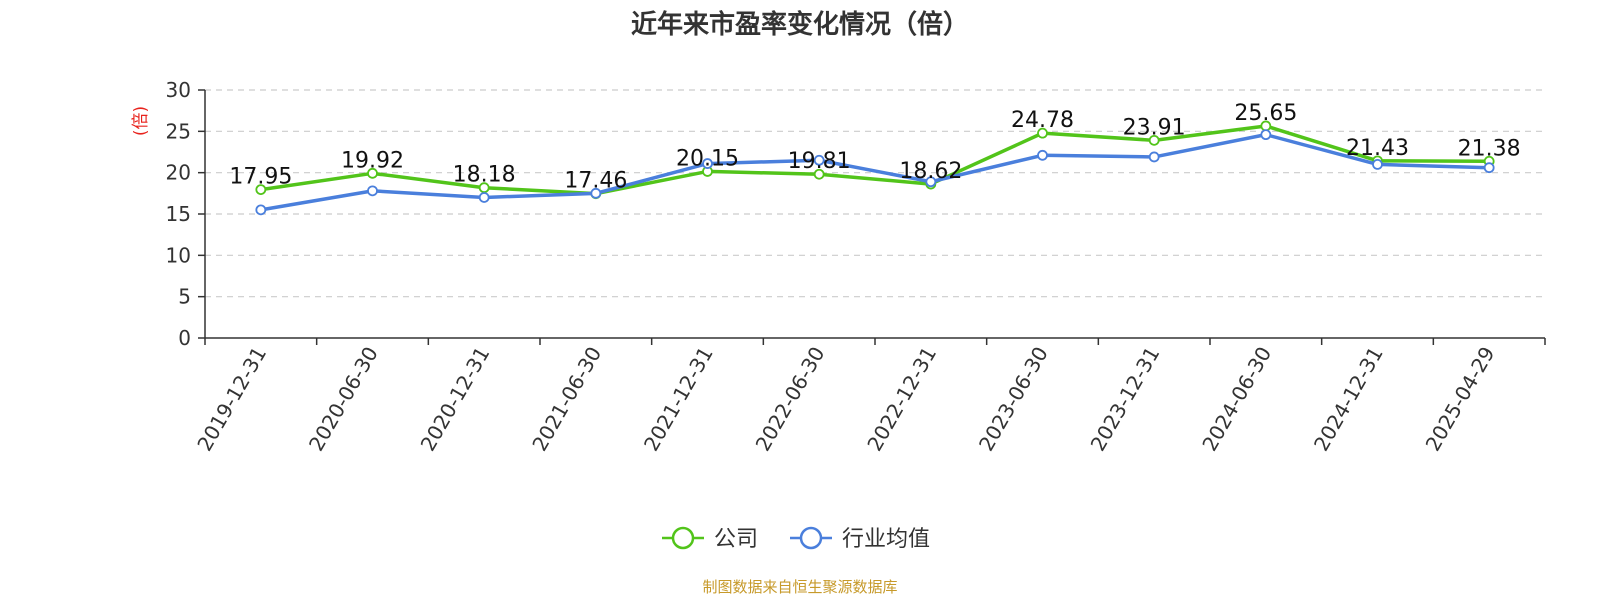  Describe the element at coordinates (178, 90) in the screenshot. I see `y-tick-label: 30` at that location.